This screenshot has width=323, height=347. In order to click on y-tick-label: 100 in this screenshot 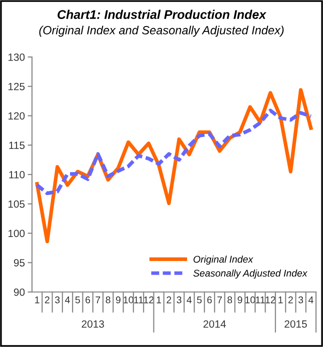, I will do `click(16, 234)`.